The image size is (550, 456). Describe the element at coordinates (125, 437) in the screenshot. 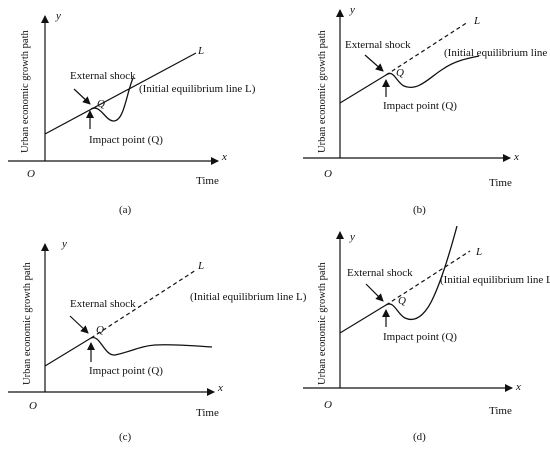

I see `panel-caption: (c)` at that location.